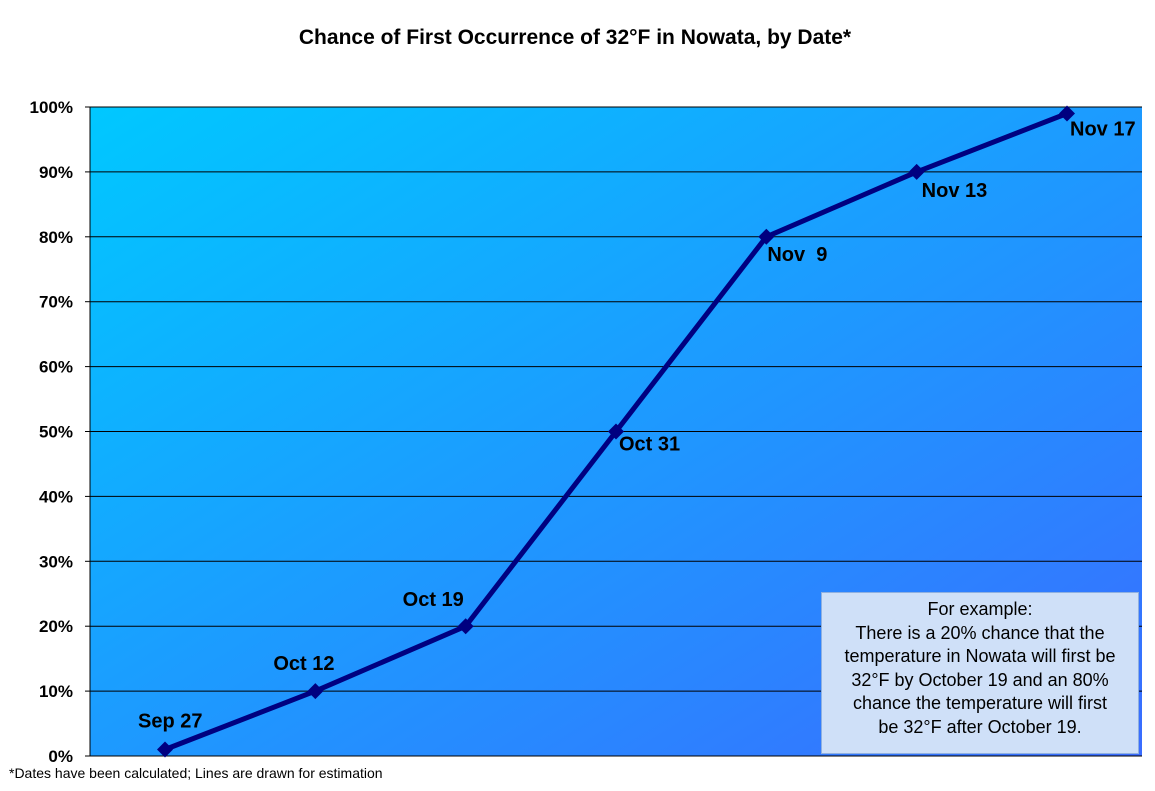 Image resolution: width=1155 pixels, height=791 pixels. I want to click on data-label: Oct 19, so click(433, 600).